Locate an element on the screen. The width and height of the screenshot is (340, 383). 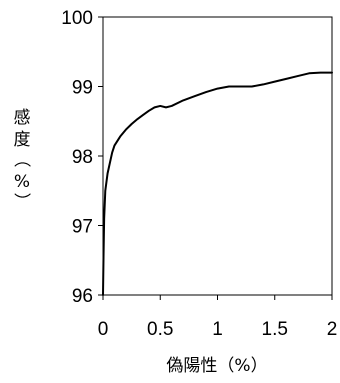
x-tick-label: 0 is located at coordinates (103, 329).